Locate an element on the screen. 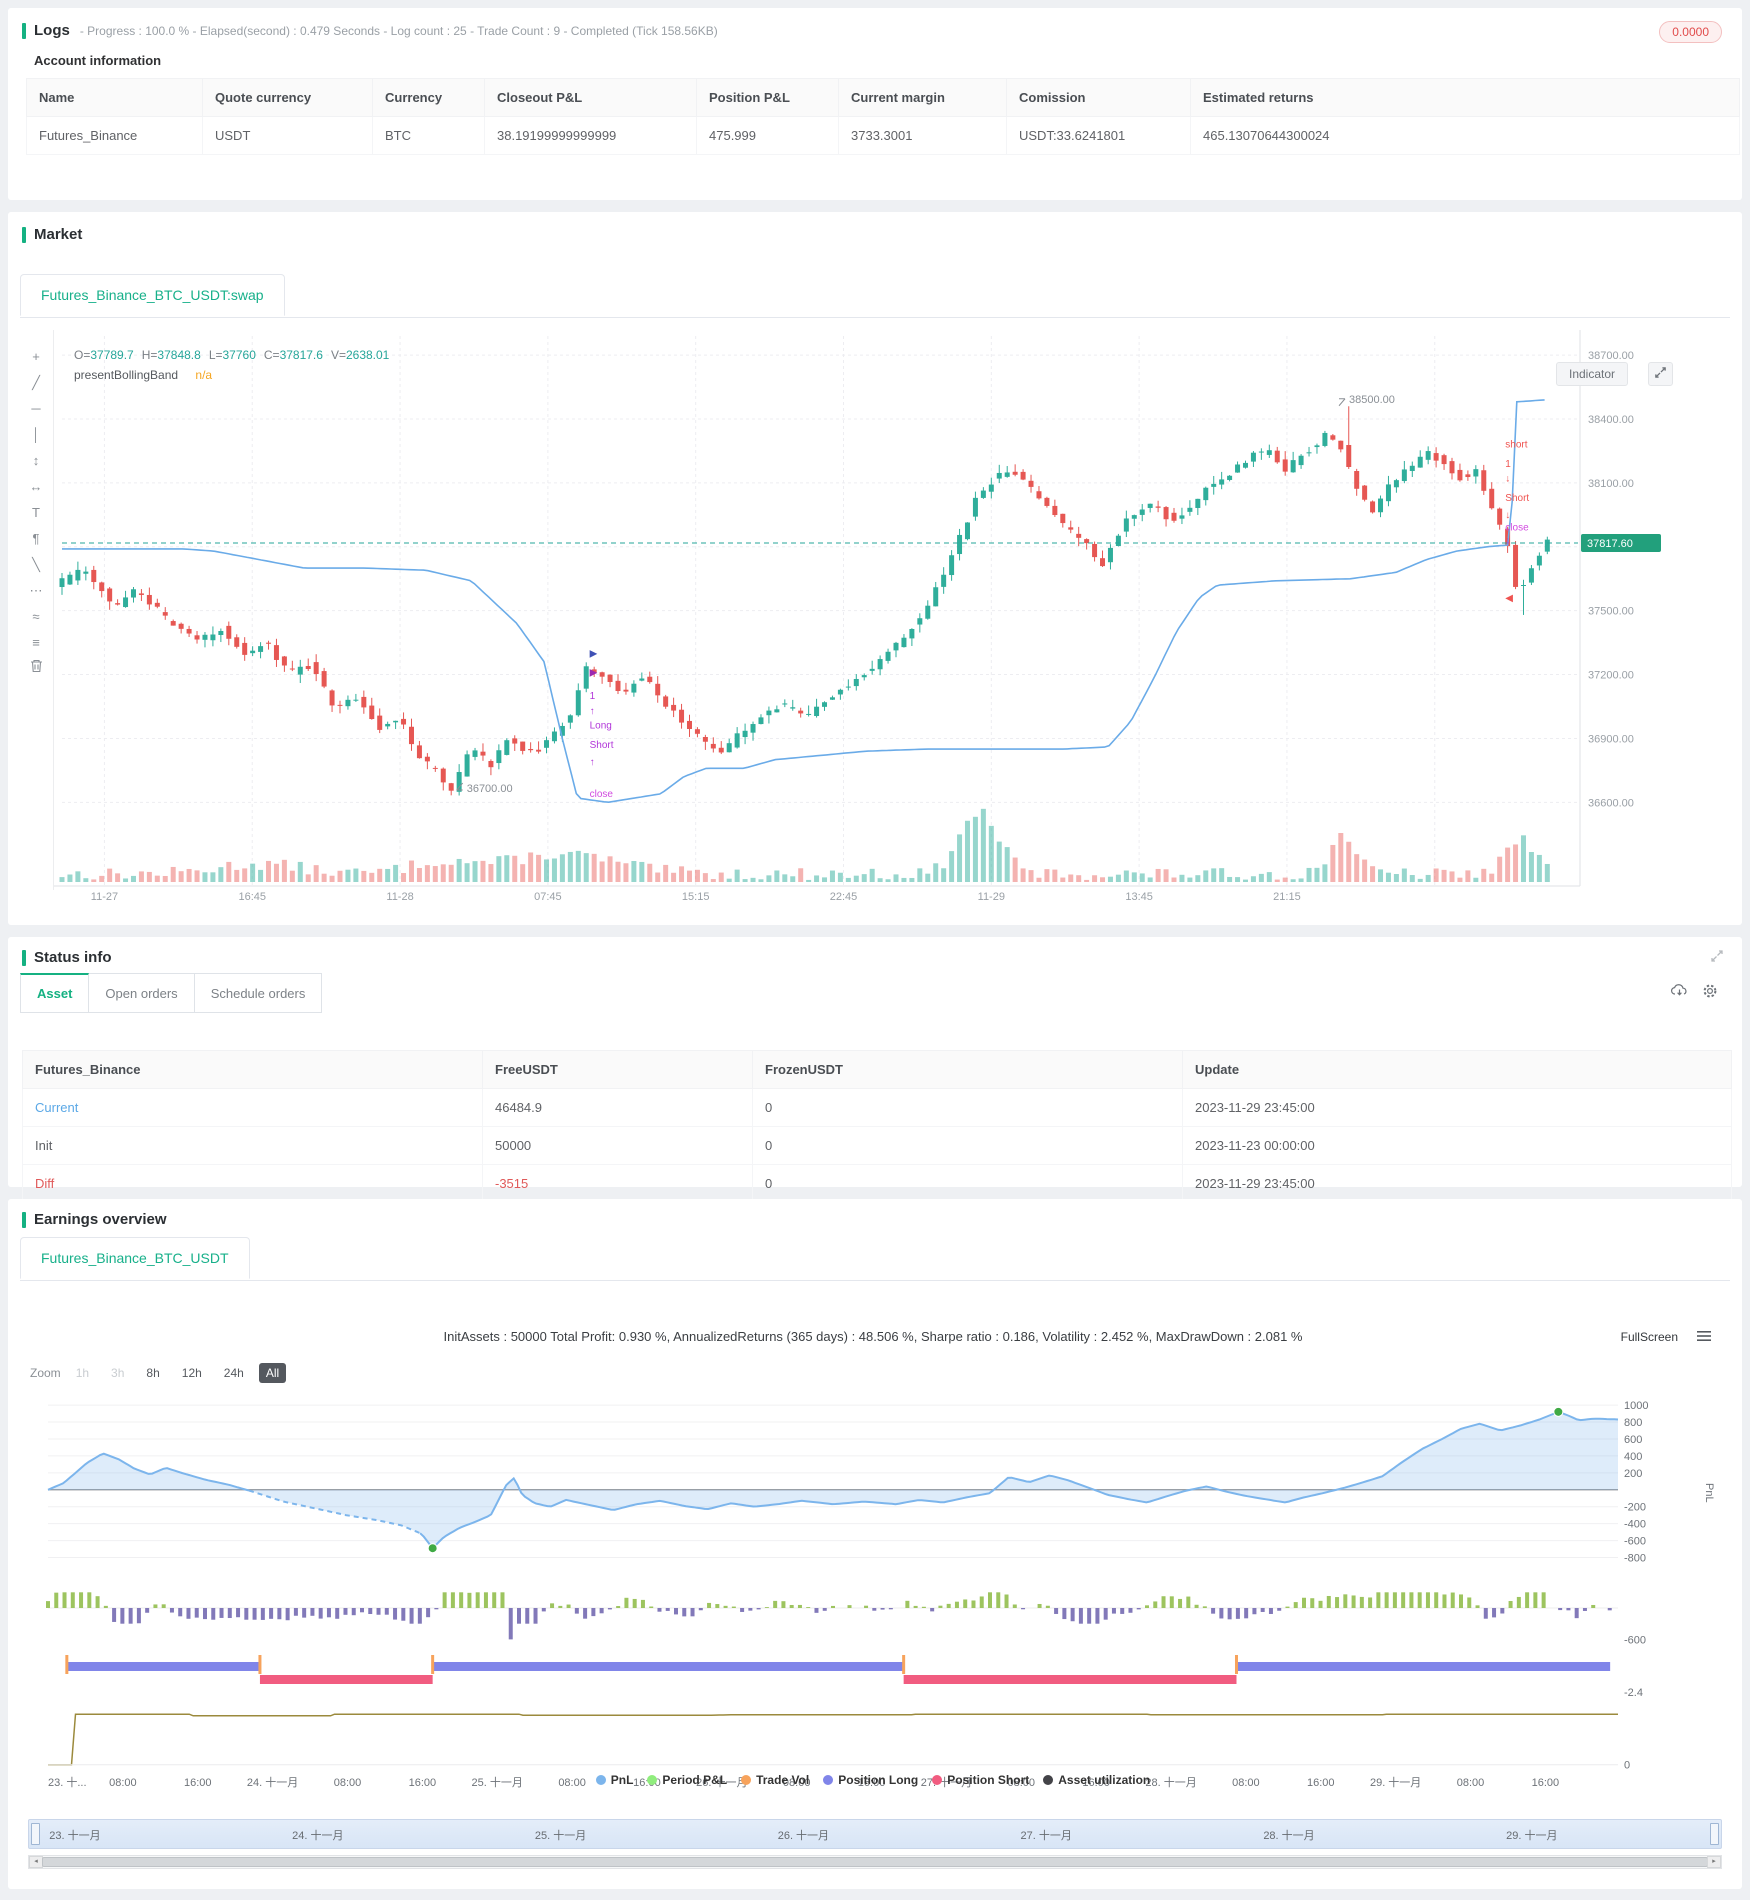 This screenshot has height=1900, width=1750. ohlc-label: H= is located at coordinates (149, 355).